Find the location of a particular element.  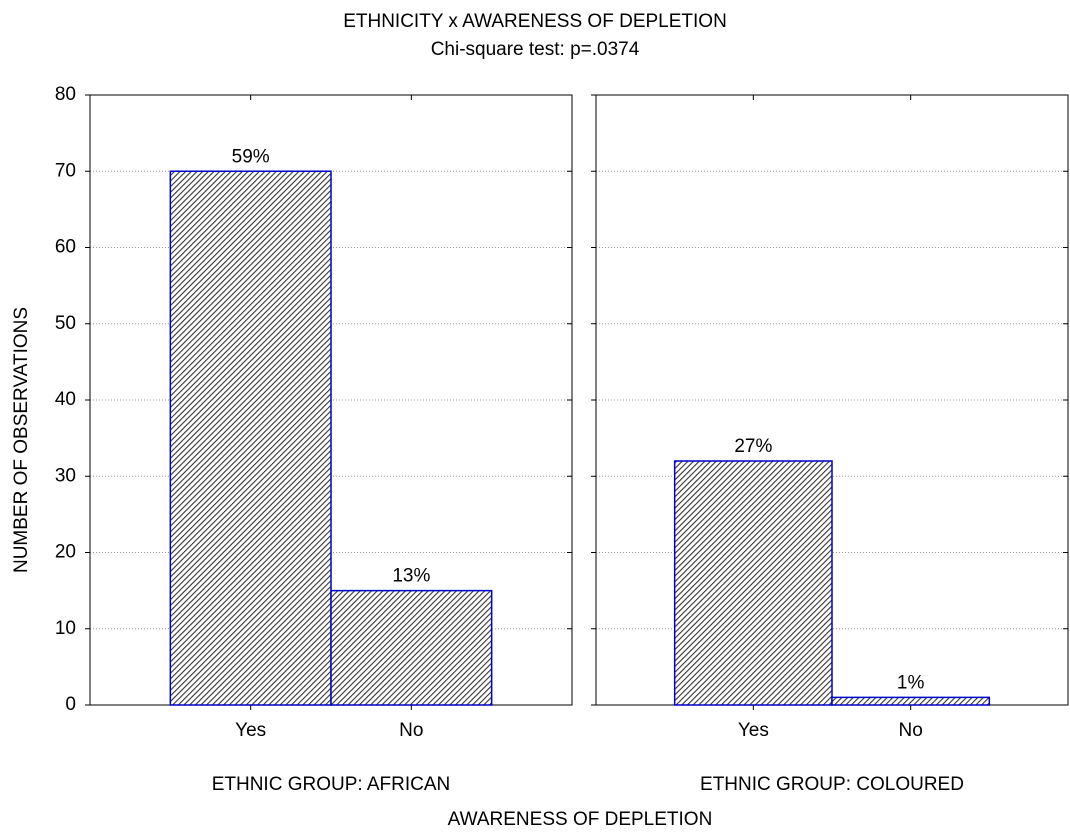

data-label: 1% is located at coordinates (911, 682).